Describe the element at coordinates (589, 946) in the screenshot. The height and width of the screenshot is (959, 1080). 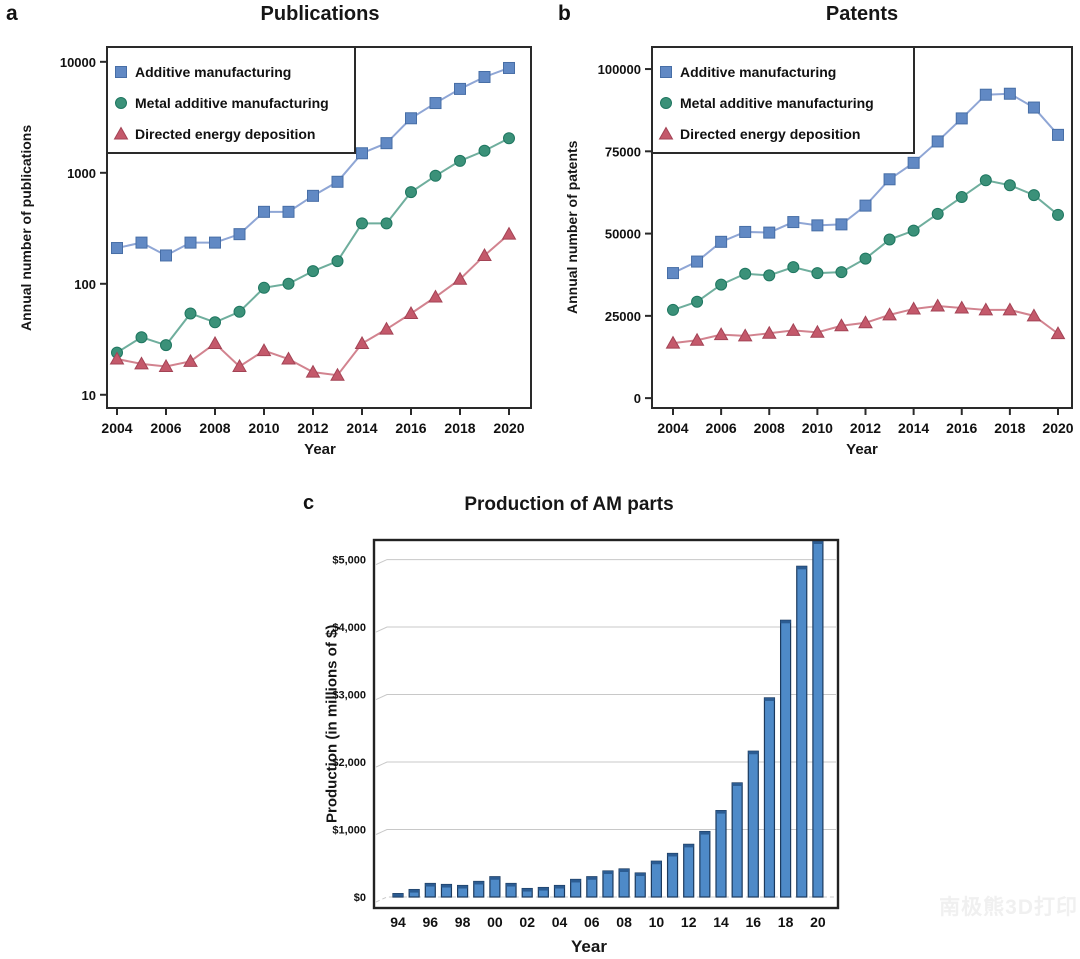
I see `am-production-xlabel: Year` at that location.